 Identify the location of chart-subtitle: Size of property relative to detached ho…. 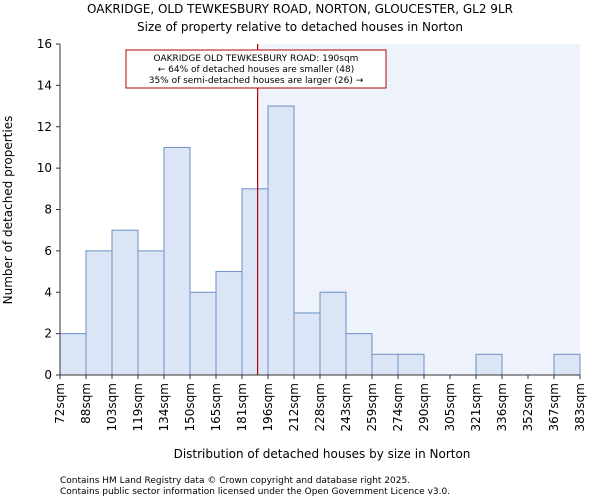
(300, 27).